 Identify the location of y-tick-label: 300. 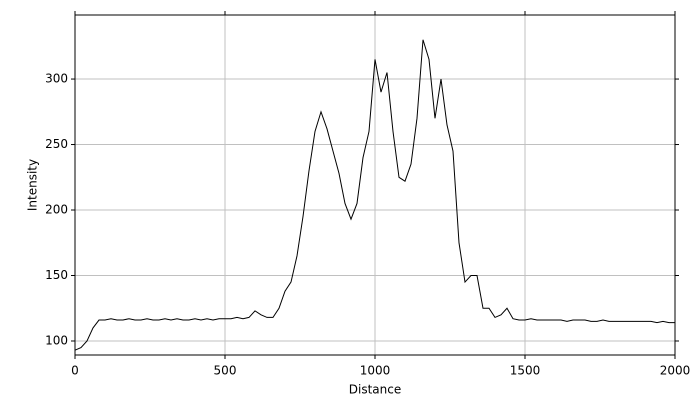
(56, 79).